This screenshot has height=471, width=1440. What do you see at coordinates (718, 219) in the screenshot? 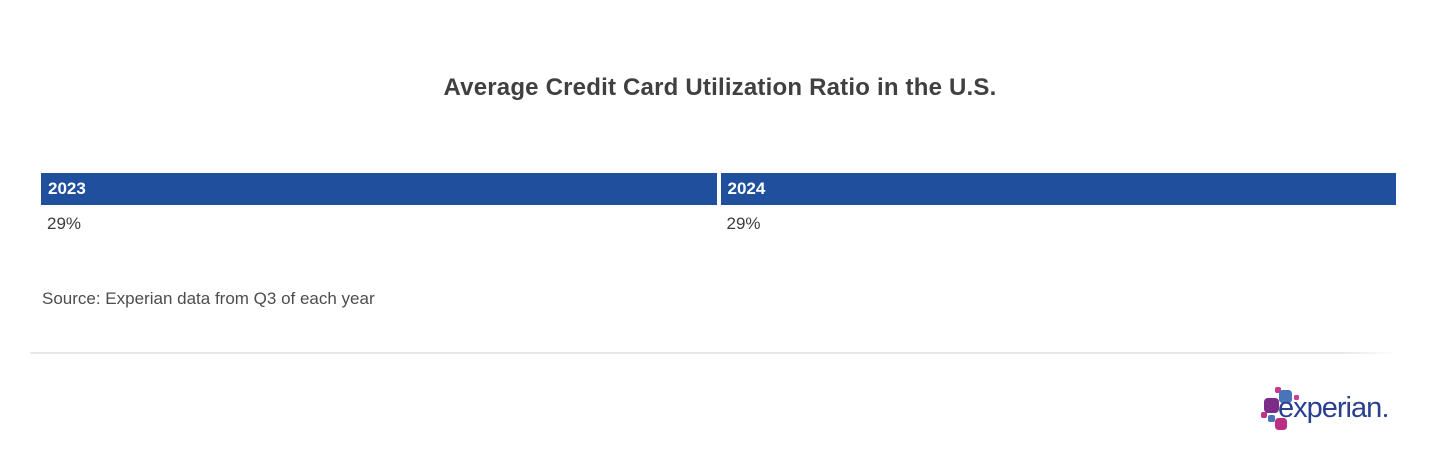
I see `table-value-row: 29% 29%` at bounding box center [718, 219].